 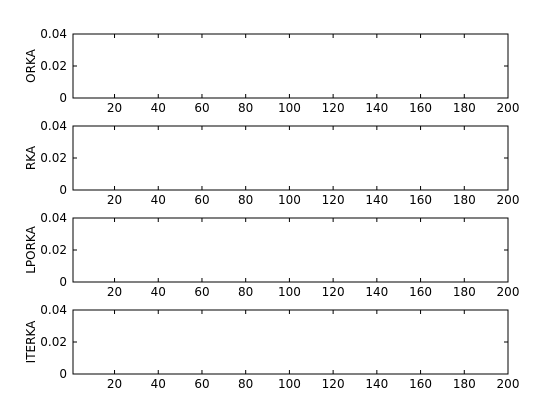 What do you see at coordinates (31, 341) in the screenshot?
I see `y-axis-label: ITERKA` at bounding box center [31, 341].